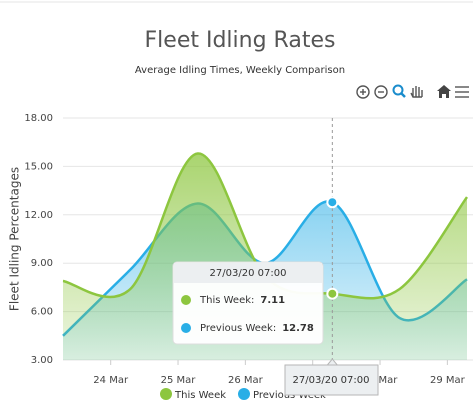  I want to click on x-tooltip-label: 27/03/20 07:00, so click(331, 380).